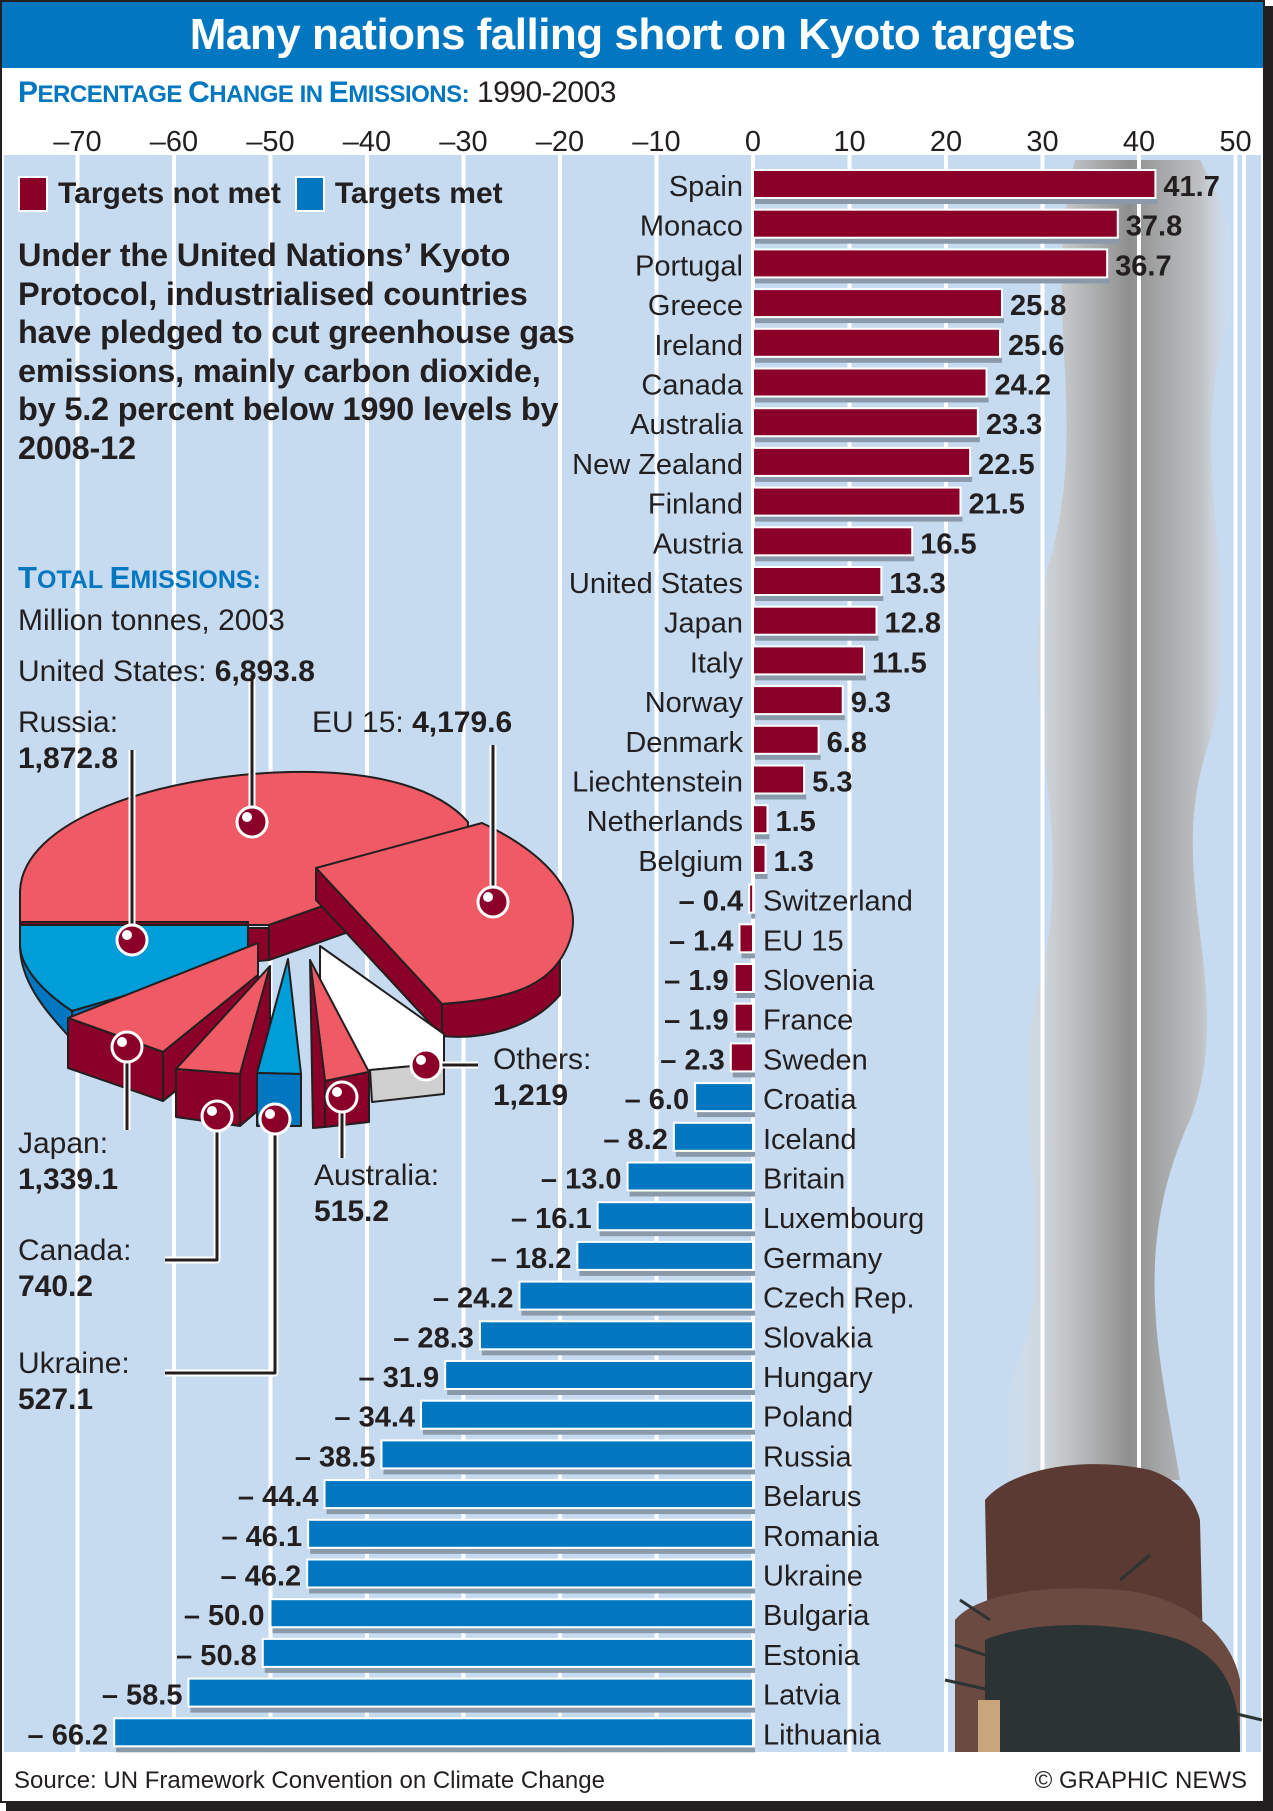  I want to click on category-label: Monaco, so click(691, 227).